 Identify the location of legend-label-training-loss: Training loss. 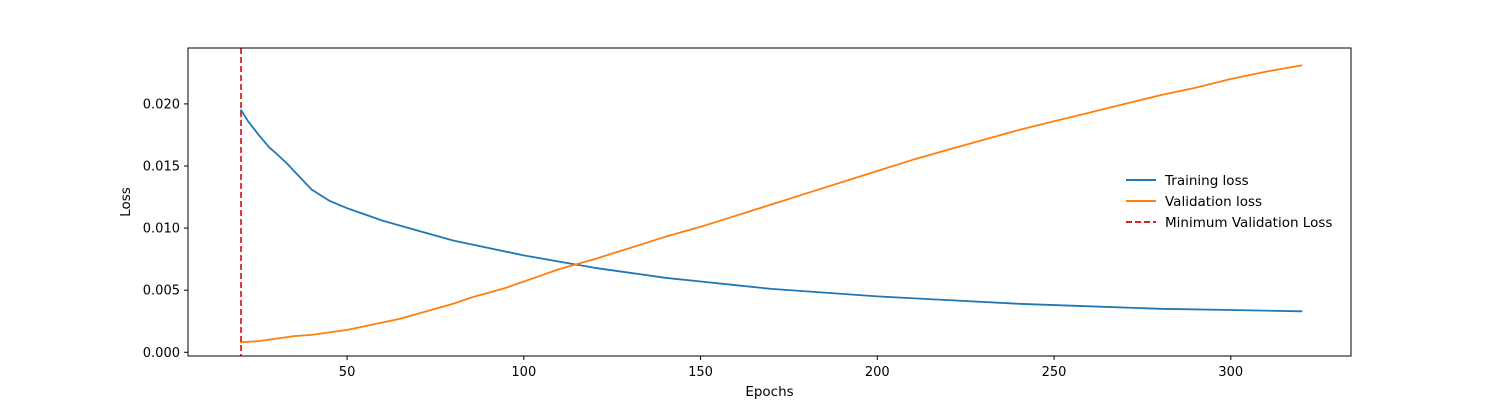
(1206, 181).